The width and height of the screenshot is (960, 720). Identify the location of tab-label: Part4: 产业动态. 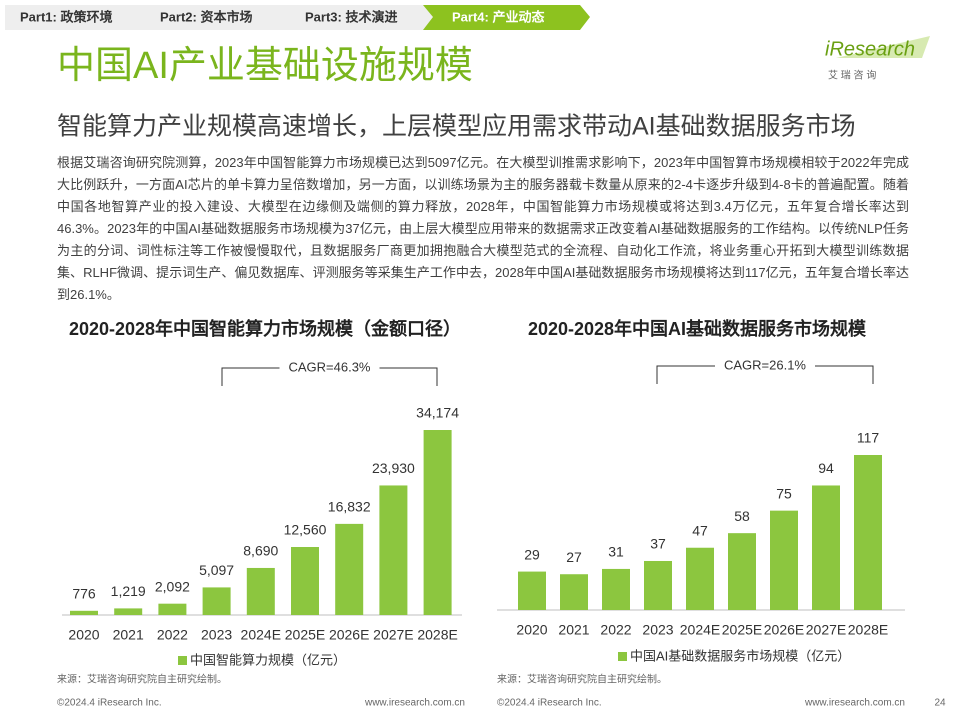
(498, 16).